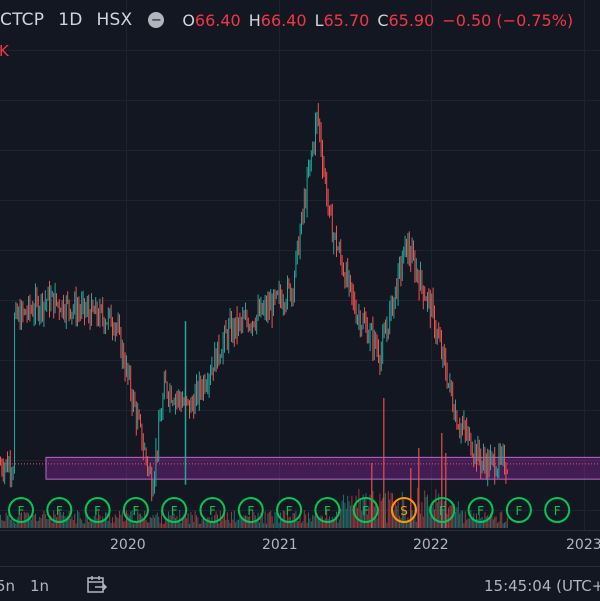  I want to click on signal-marker, so click(212, 510).